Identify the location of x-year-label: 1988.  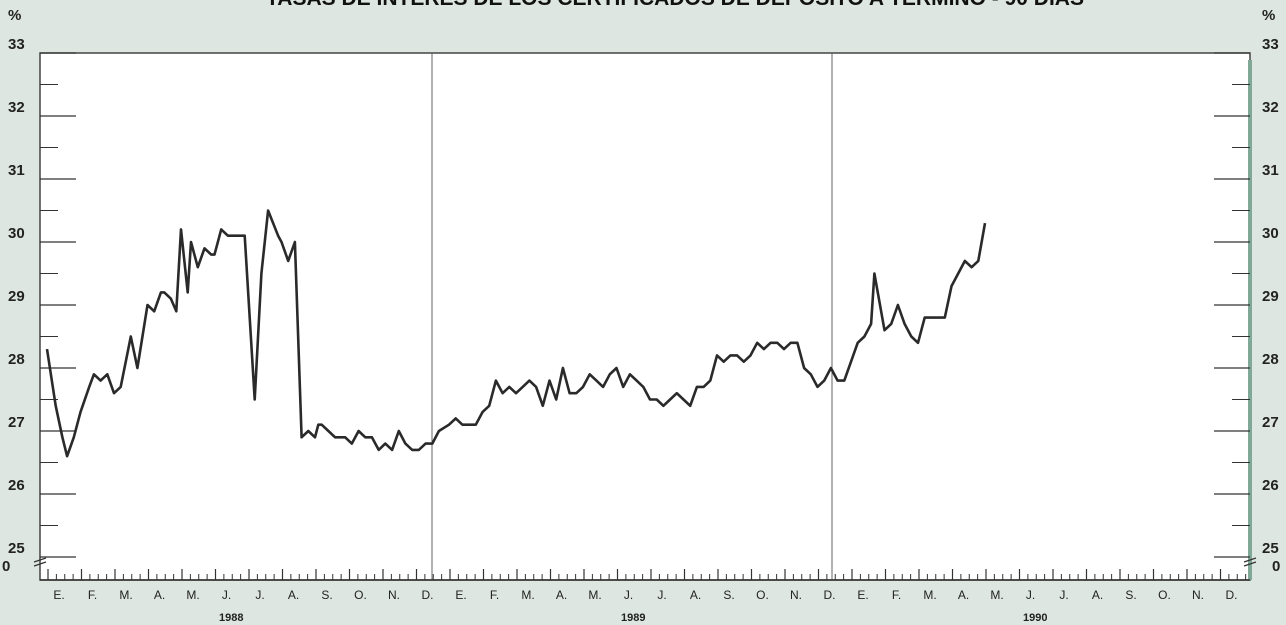
(231, 618).